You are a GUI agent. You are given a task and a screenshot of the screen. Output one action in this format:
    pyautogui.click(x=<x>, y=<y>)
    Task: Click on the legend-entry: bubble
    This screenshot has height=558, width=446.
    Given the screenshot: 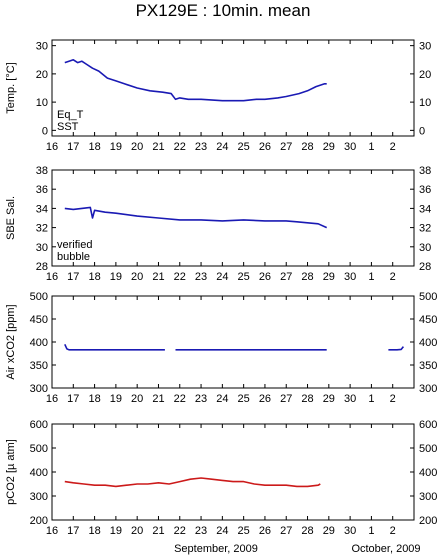 What is the action you would take?
    pyautogui.click(x=73, y=257)
    